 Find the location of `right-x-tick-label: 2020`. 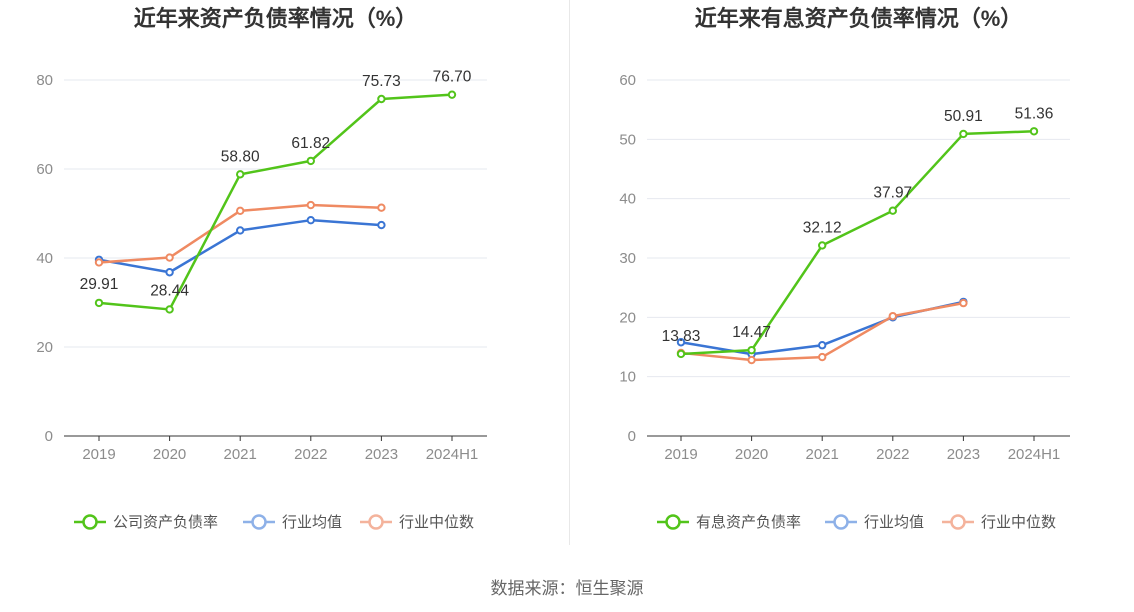

right-x-tick-label: 2020 is located at coordinates (751, 454).